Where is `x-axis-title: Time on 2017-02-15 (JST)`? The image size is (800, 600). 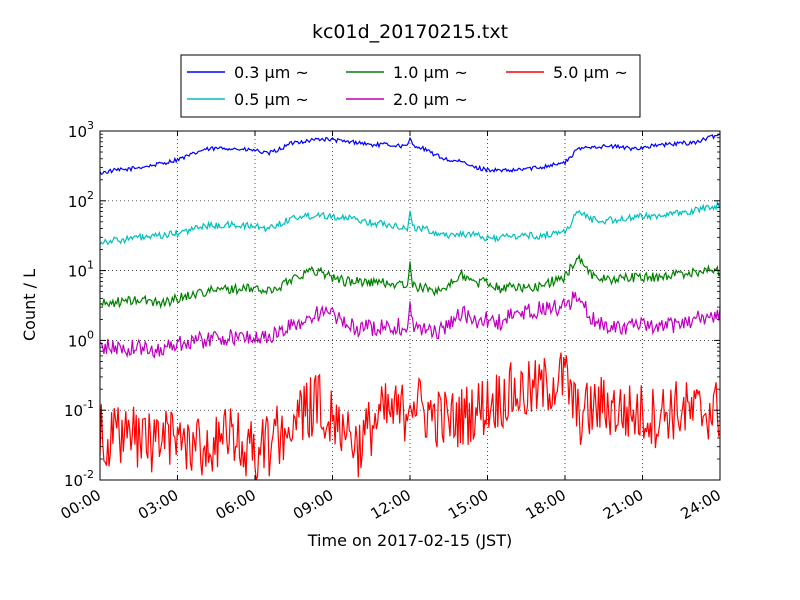
x-axis-title: Time on 2017-02-15 (JST) is located at coordinates (409, 540).